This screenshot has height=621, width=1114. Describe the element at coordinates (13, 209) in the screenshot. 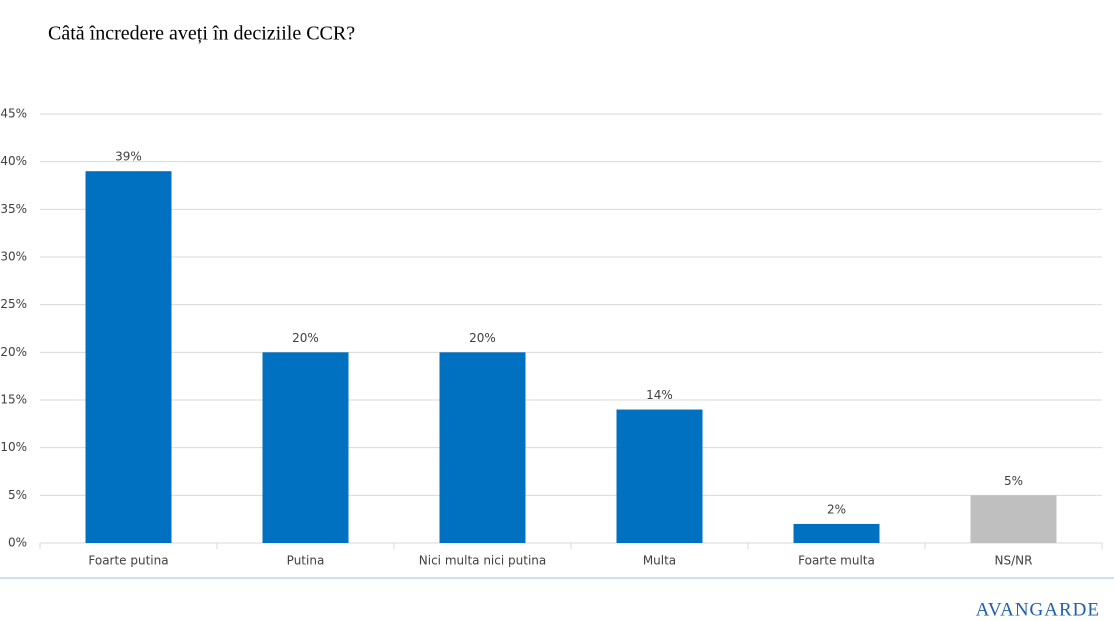

I see `y-tick-label: 35%` at that location.